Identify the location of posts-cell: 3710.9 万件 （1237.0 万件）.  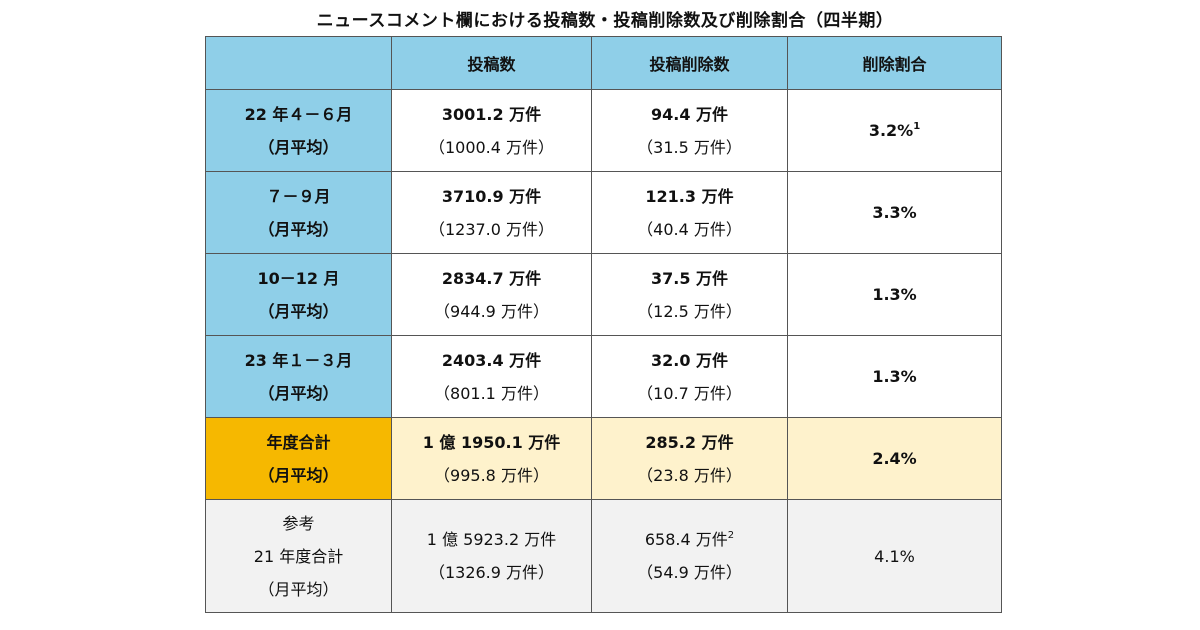
(491, 212).